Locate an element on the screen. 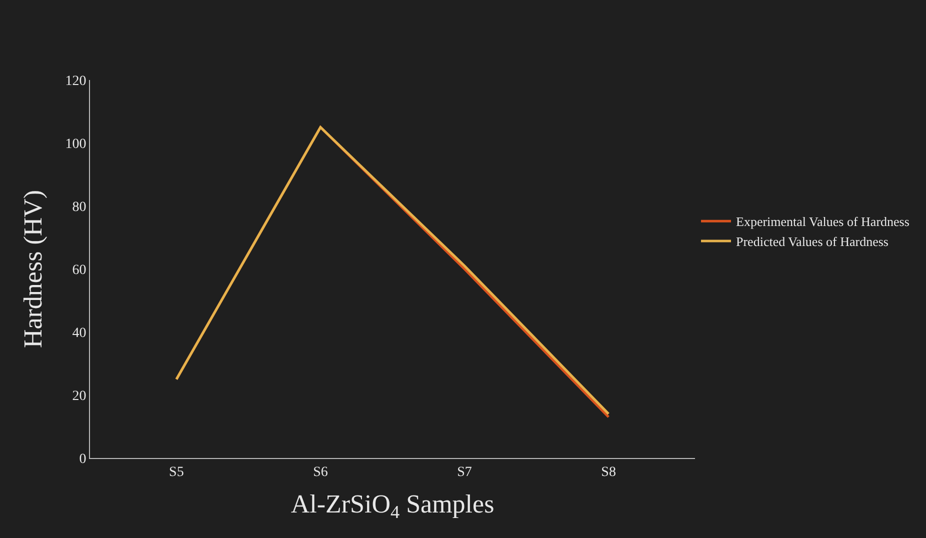 The image size is (926, 538). legend-label: Predicted Values of Hardness is located at coordinates (812, 242).